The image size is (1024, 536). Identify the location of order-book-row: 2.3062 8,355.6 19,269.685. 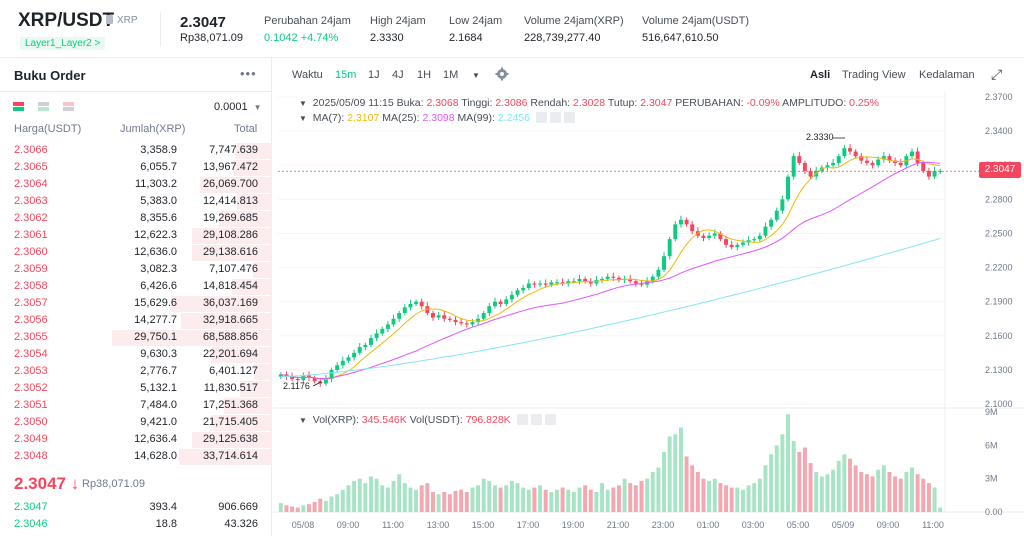
(136, 218).